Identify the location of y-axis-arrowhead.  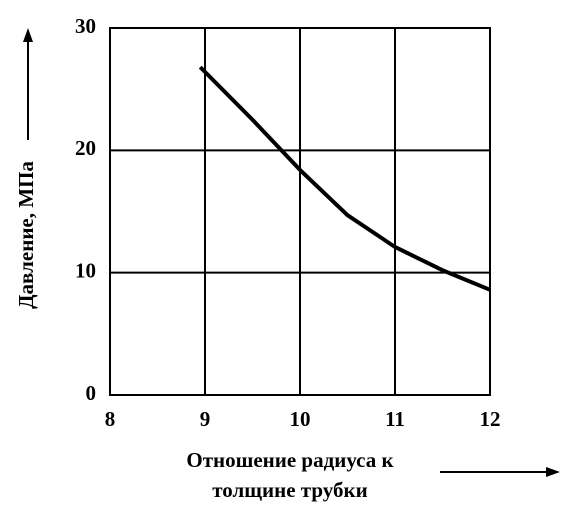
(28, 35).